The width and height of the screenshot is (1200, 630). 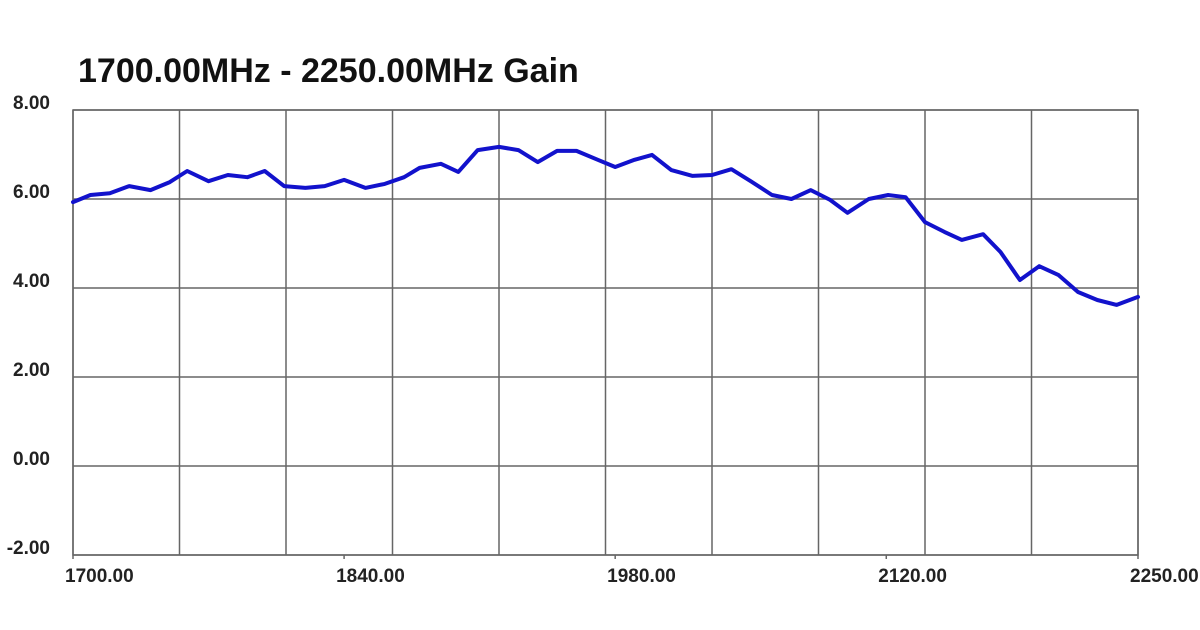 What do you see at coordinates (99, 576) in the screenshot?
I see `x-tick-label: 1700.00` at bounding box center [99, 576].